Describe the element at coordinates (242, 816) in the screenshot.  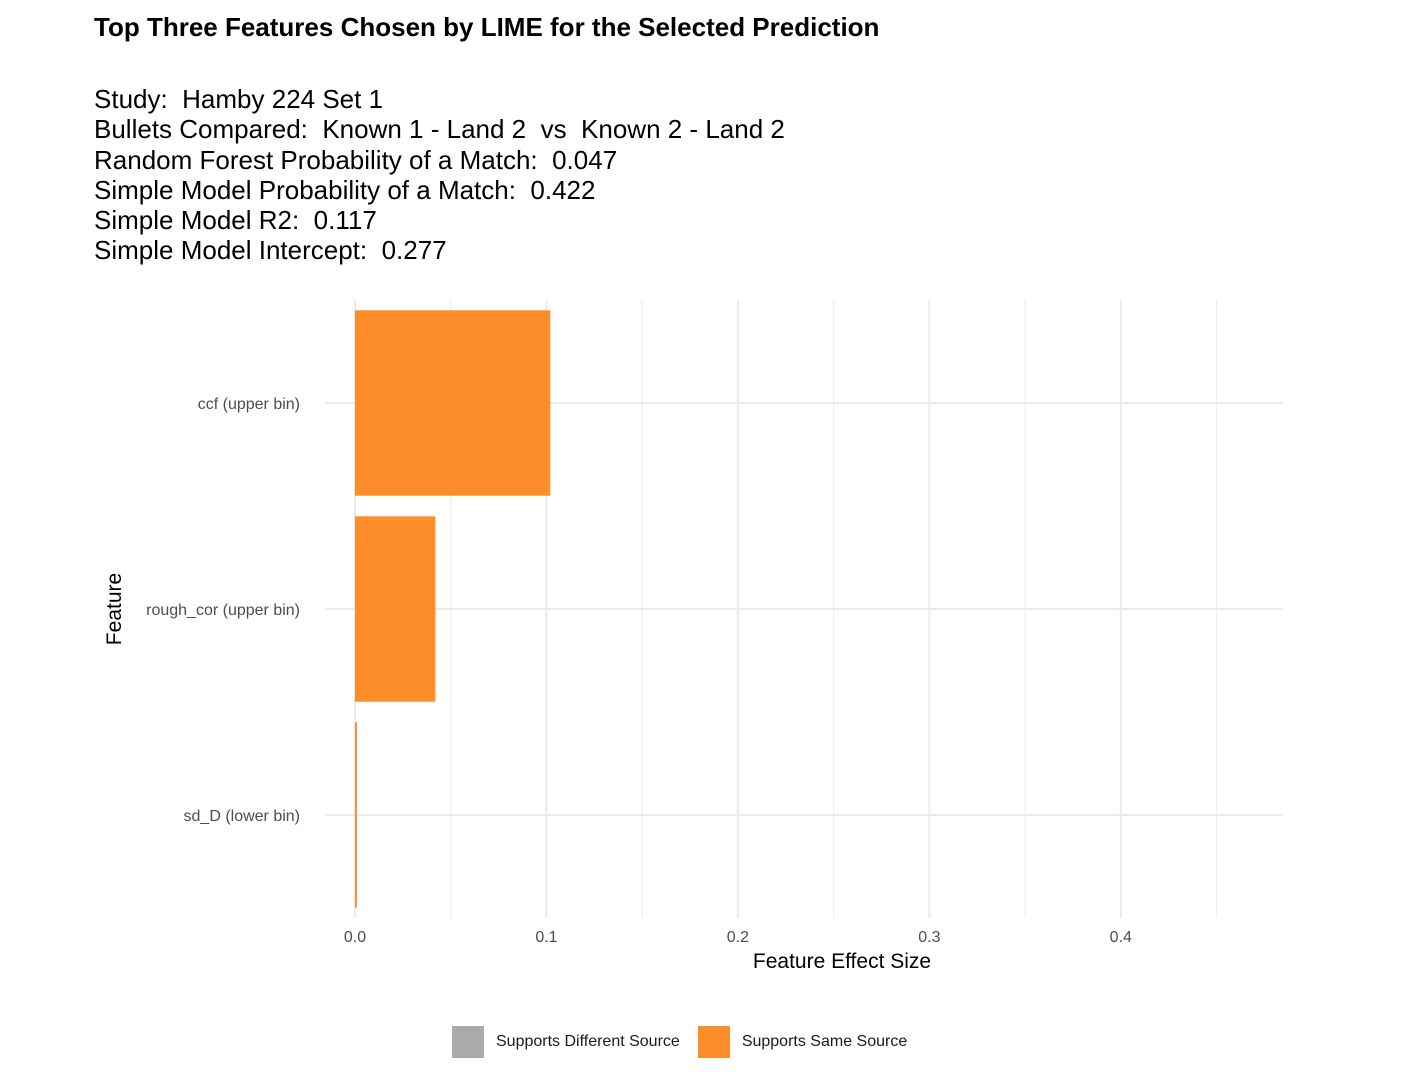
I see `y-tick-label: sd_D (lower bin)` at that location.